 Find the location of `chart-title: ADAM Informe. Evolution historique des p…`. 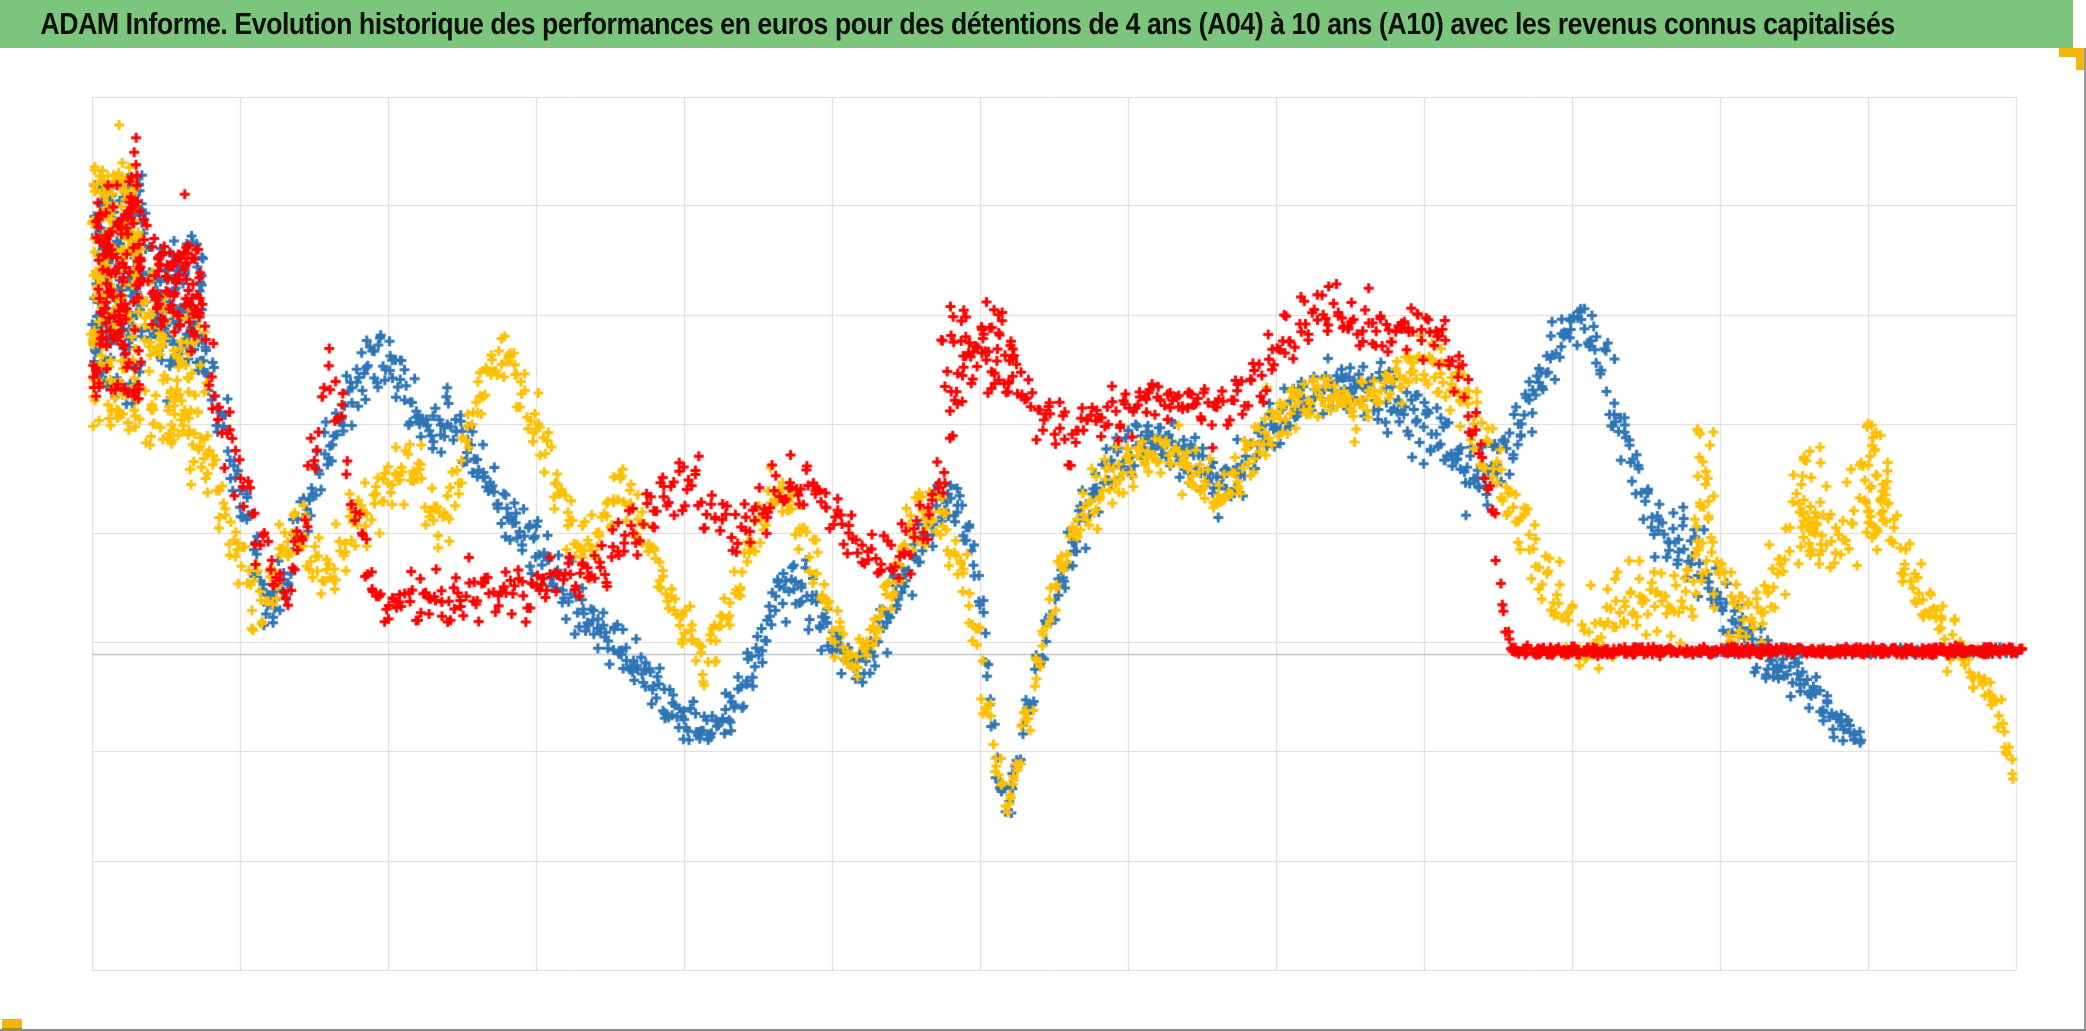

chart-title: ADAM Informe. Evolution historique des p… is located at coordinates (967, 23).